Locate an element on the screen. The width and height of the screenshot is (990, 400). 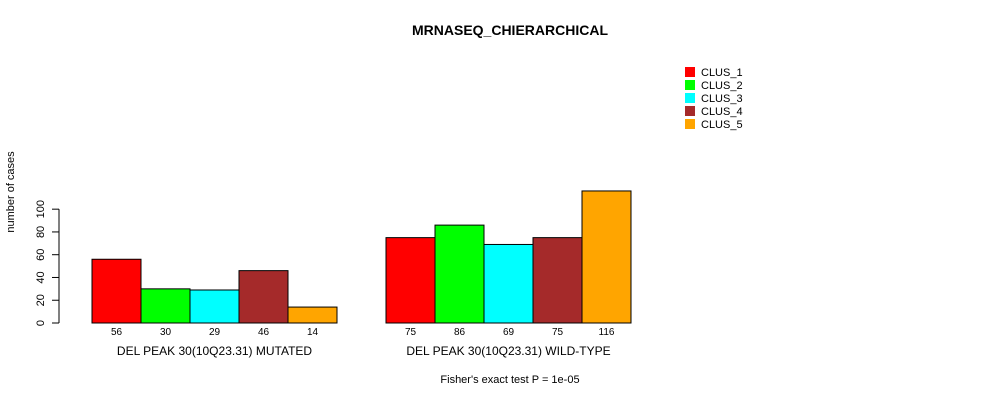
y-tick-label: 20 is located at coordinates (41, 300).